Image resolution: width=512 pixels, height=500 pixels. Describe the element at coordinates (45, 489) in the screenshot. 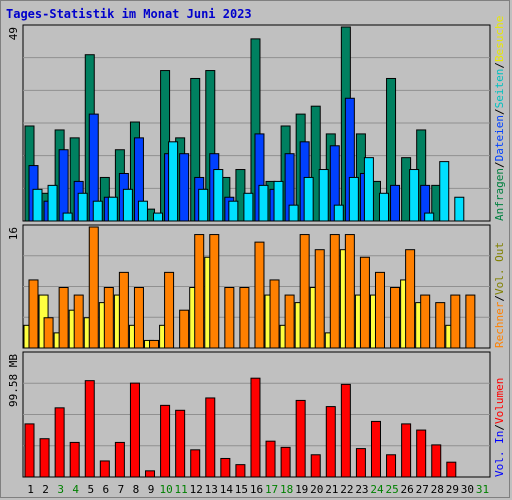

I see `x-tick-label: 2` at that location.